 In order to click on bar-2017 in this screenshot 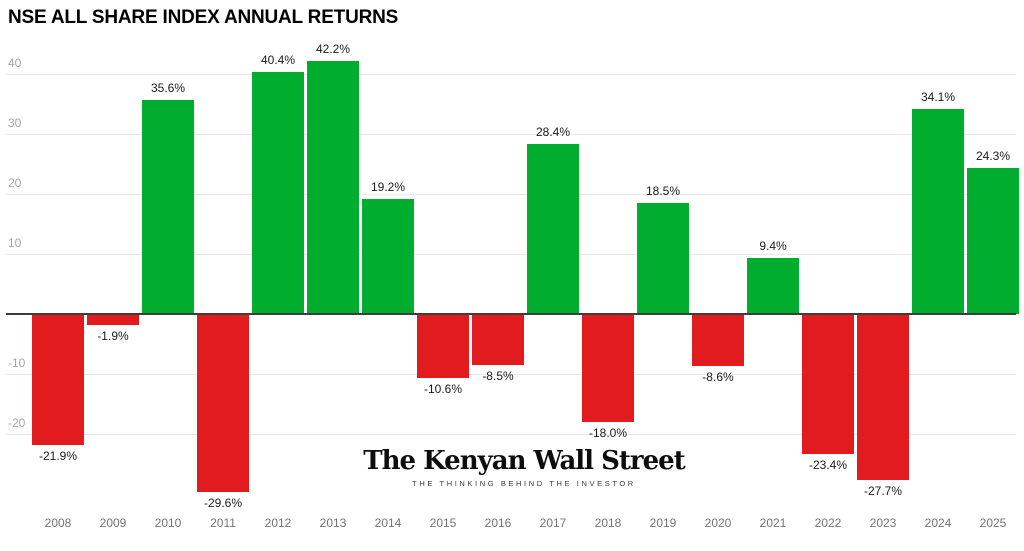, I will do `click(553, 228)`.